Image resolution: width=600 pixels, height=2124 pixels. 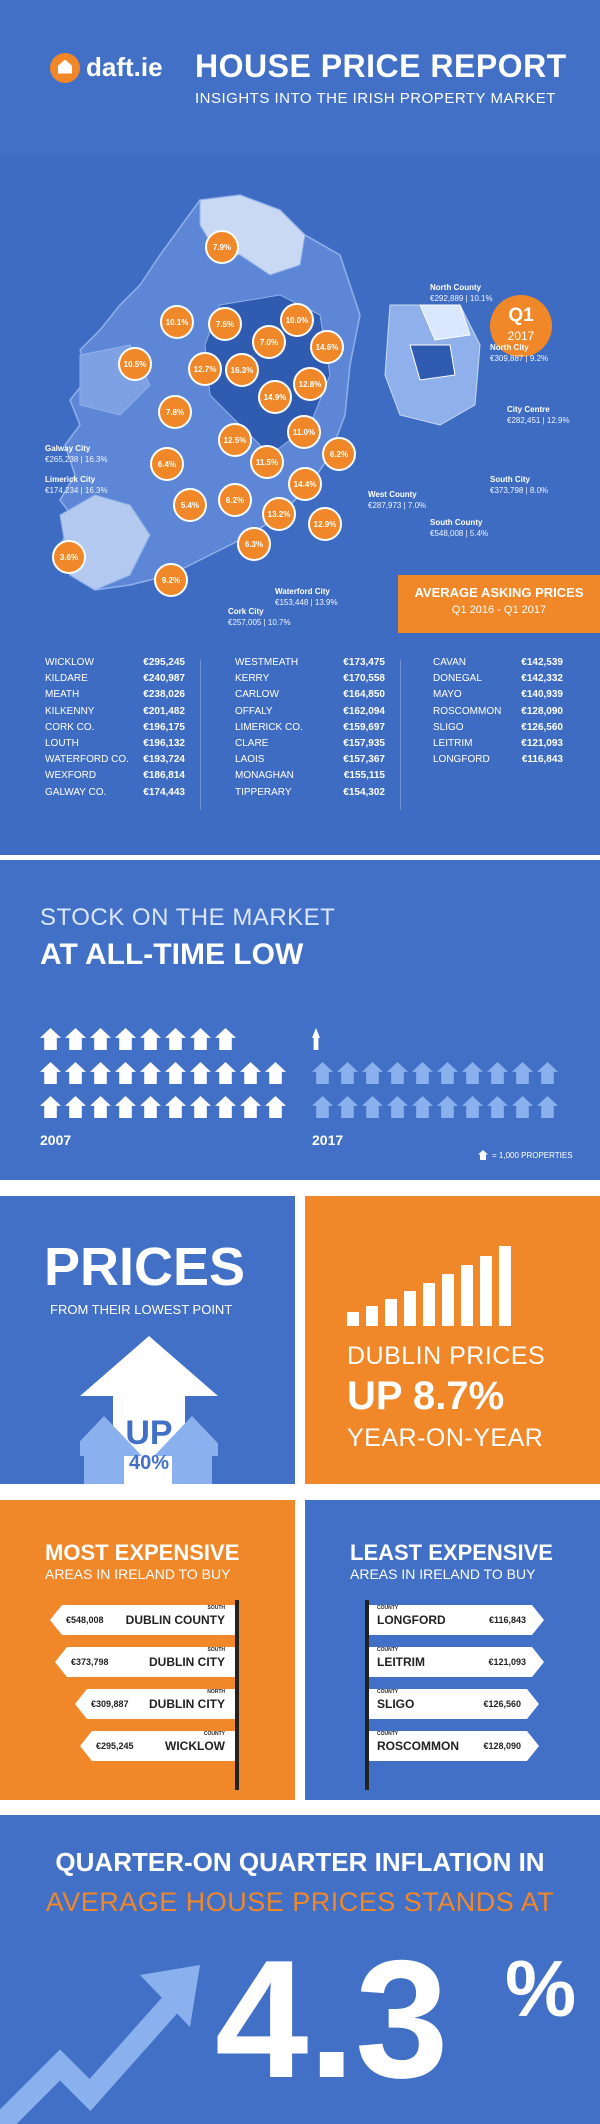 I want to click on quarter-badge: Q1 2017, so click(x=521, y=326).